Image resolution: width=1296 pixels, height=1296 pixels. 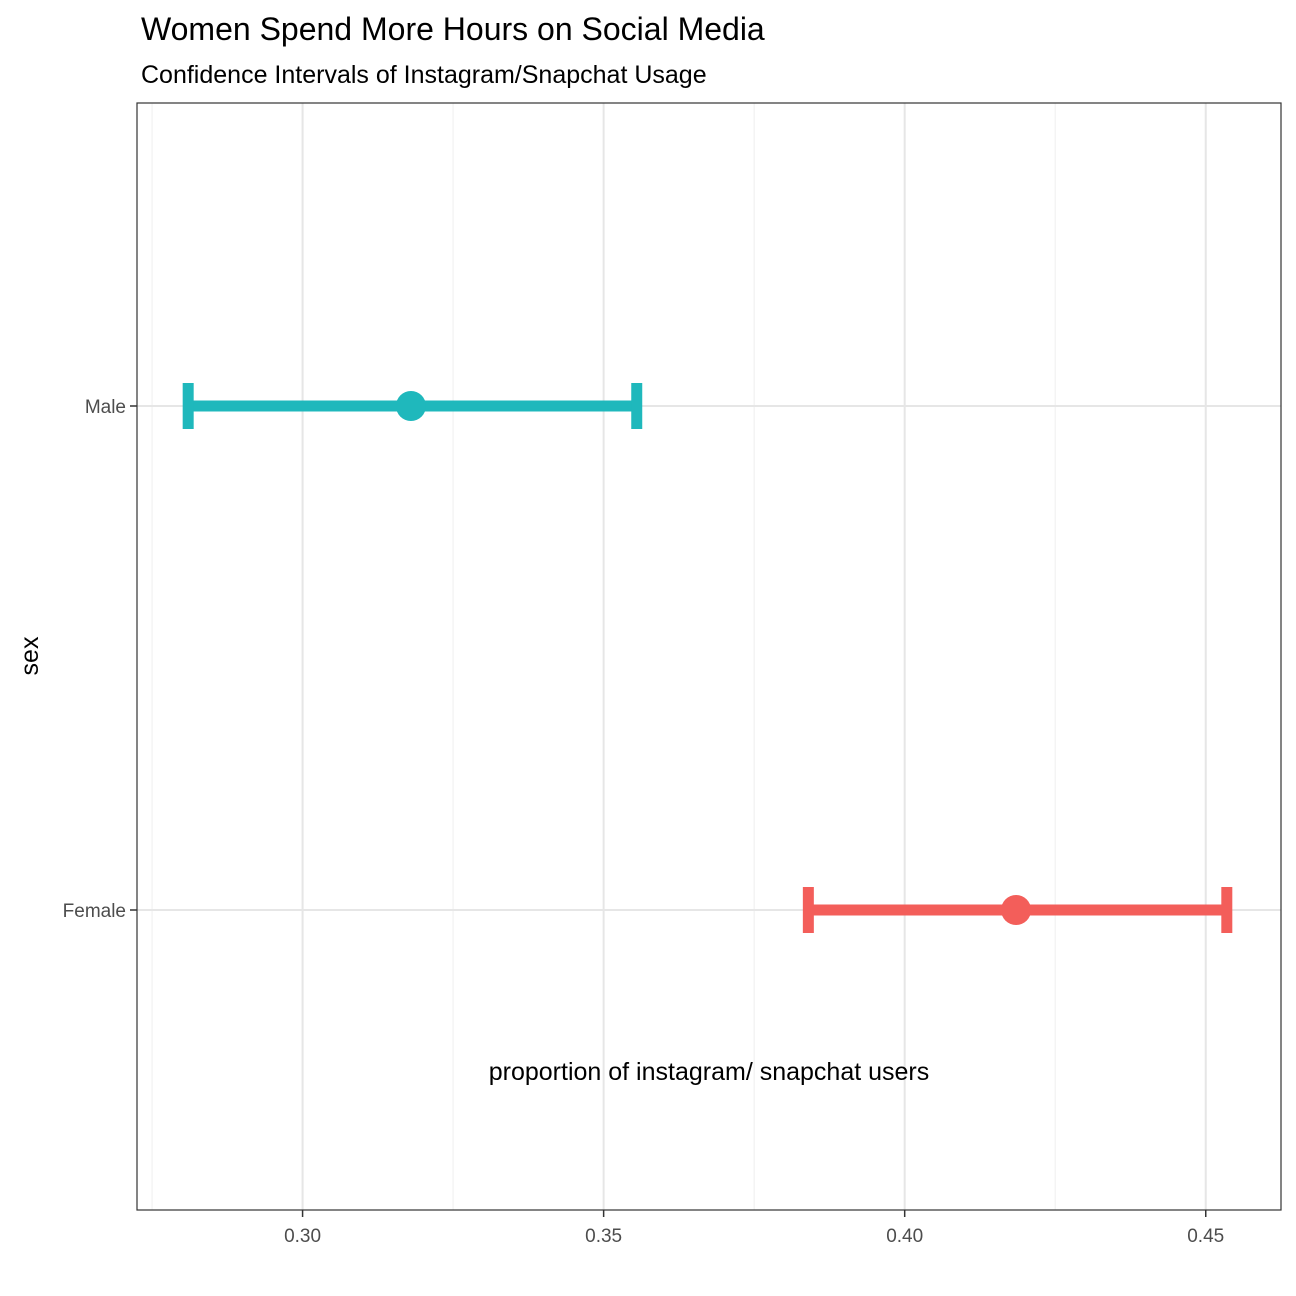 What do you see at coordinates (603, 1236) in the screenshot?
I see `x-tick-label: 0.35` at bounding box center [603, 1236].